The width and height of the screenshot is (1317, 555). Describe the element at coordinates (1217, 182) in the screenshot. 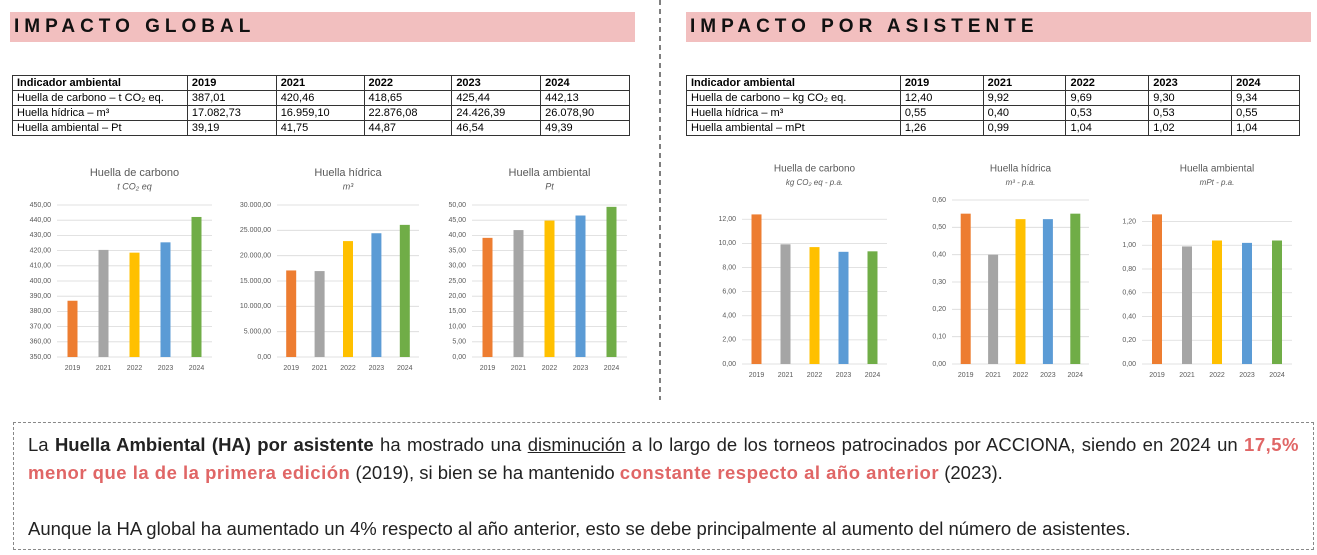

I see `chart-subtitle: mPt - p.a.` at that location.